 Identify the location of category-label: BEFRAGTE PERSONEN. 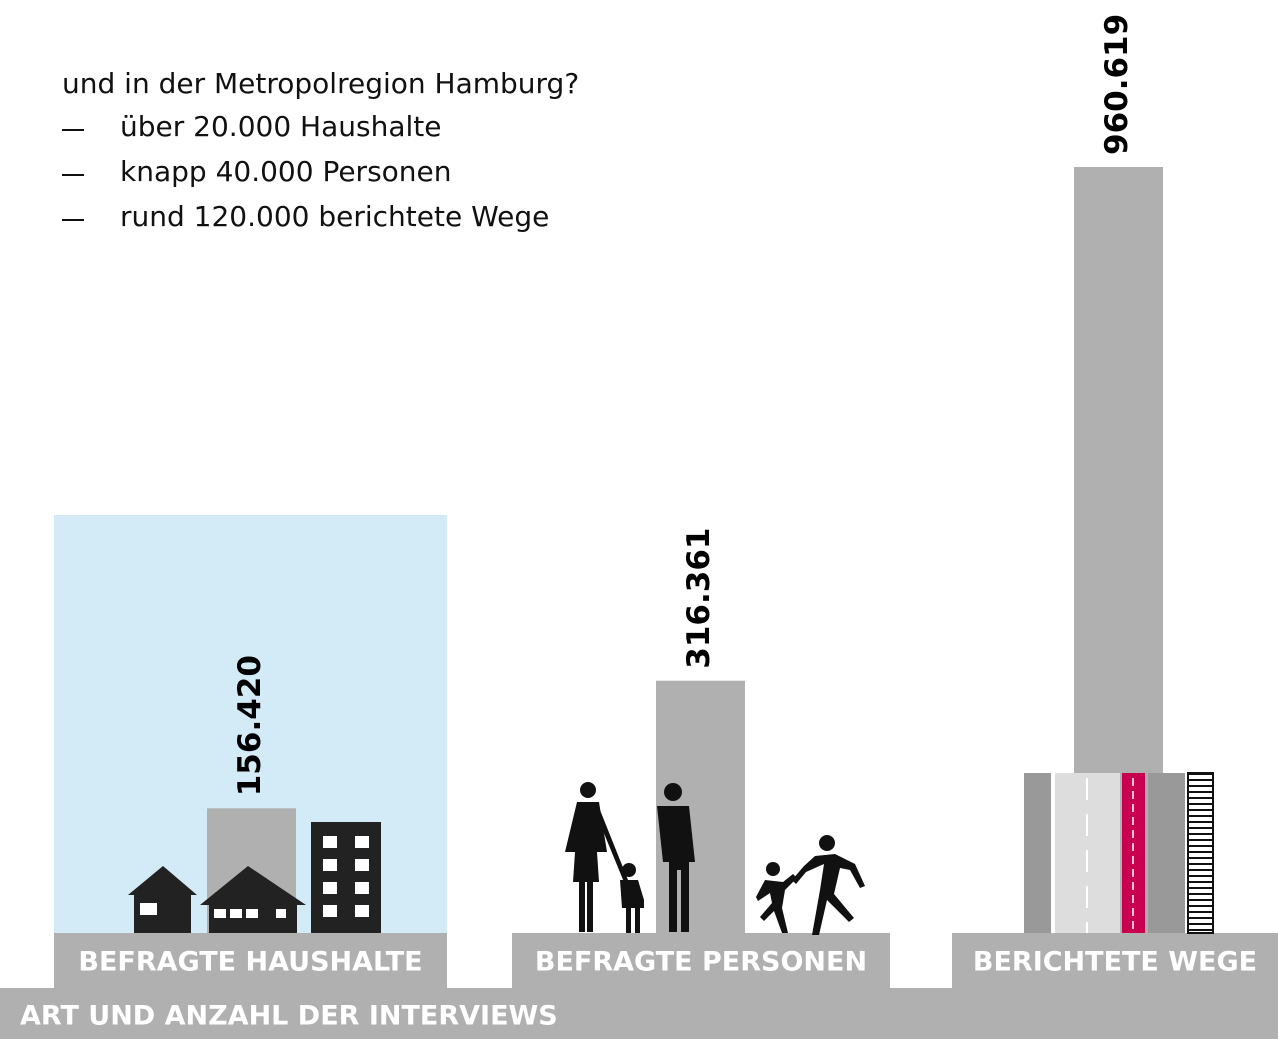
(701, 962).